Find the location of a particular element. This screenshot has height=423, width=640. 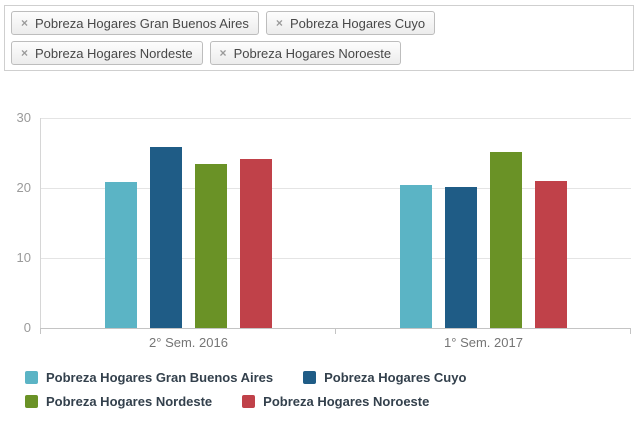

filter-tag-label: Pobreza Hogares Cuyo is located at coordinates (357, 23).